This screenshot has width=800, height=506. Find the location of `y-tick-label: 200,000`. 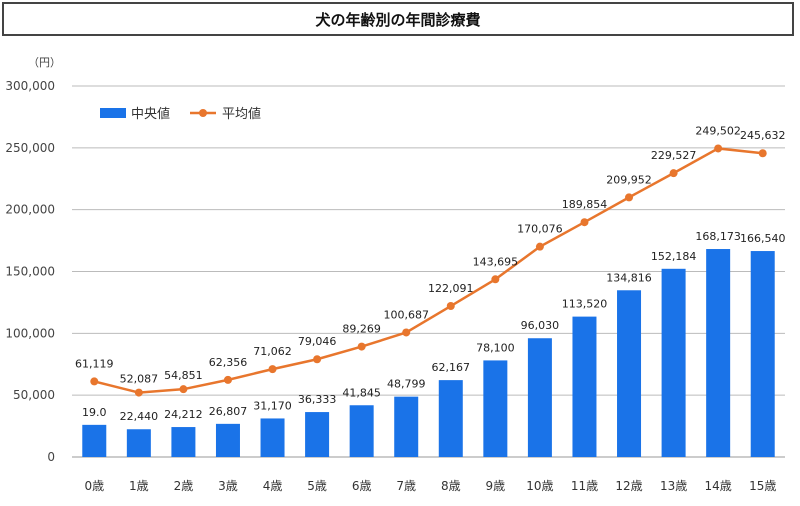

y-tick-label: 200,000 is located at coordinates (30, 210).